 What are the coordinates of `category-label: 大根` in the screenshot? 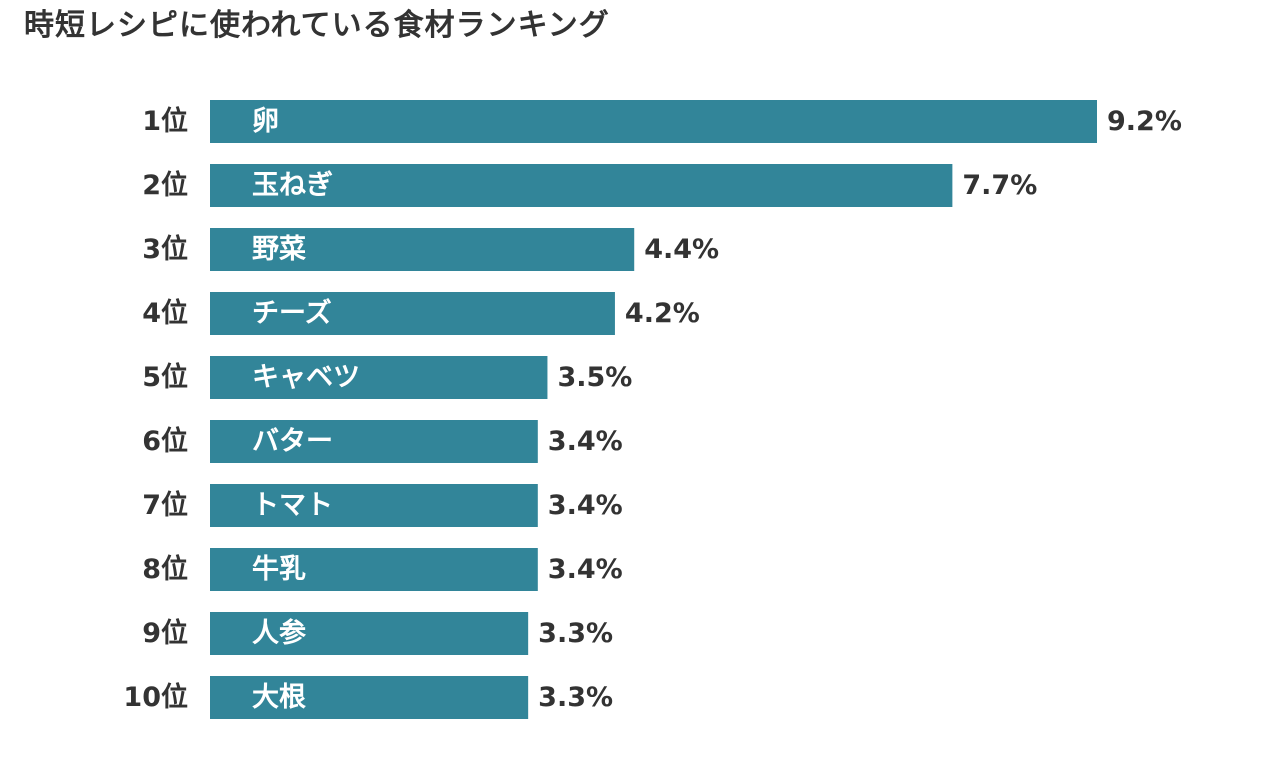 It's located at (279, 697).